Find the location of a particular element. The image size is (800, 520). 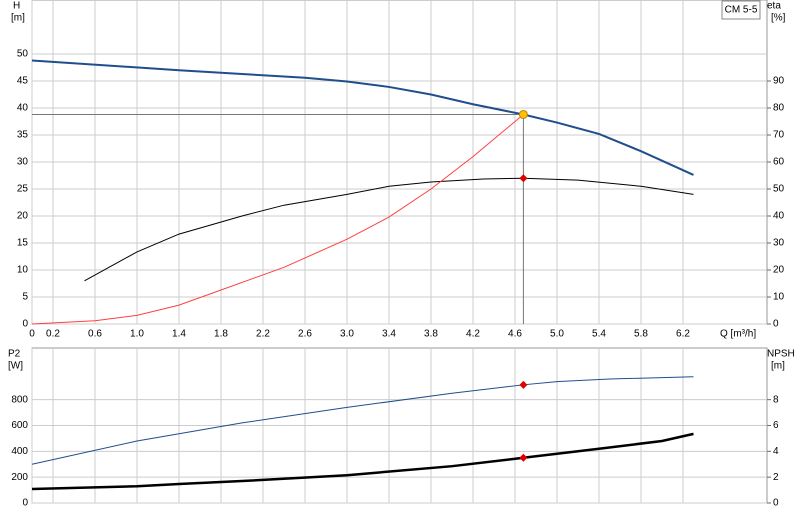

title-box is located at coordinates (741, 10).